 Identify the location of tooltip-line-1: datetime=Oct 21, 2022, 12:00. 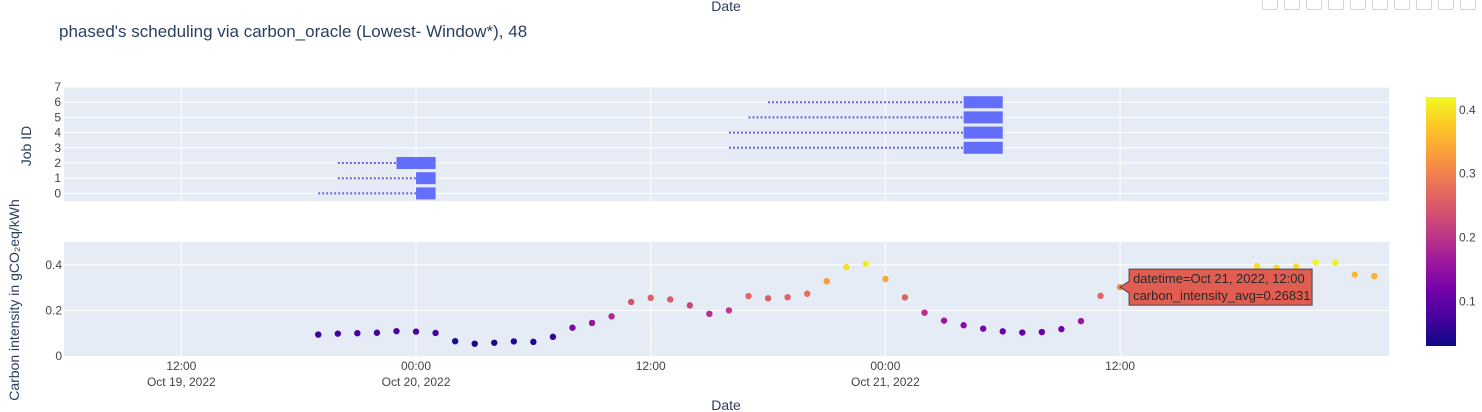
(1219, 278).